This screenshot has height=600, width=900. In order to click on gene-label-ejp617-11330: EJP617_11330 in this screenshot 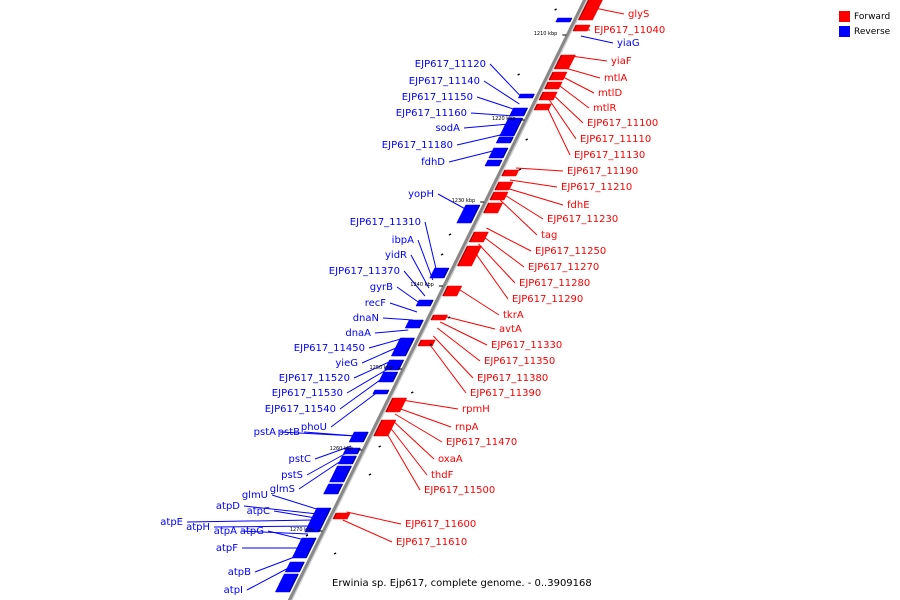, I will do `click(526, 345)`.